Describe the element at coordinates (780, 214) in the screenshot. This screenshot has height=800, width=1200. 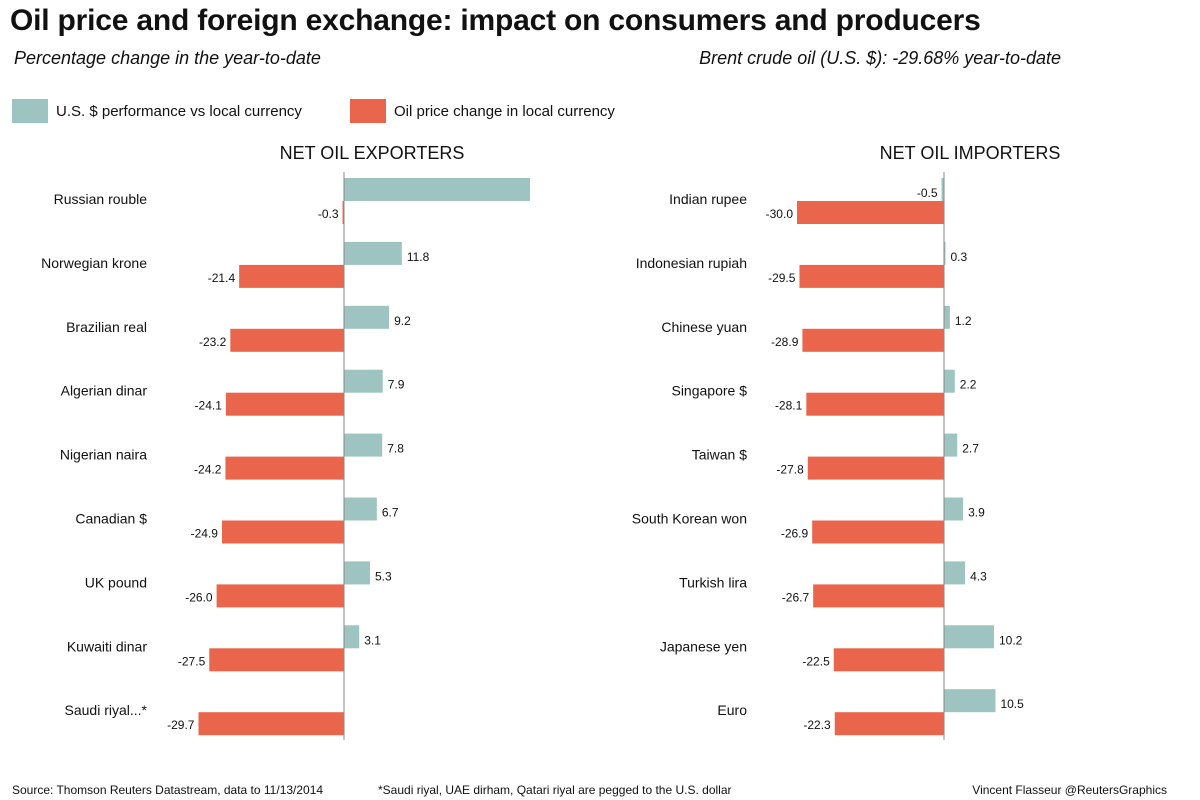
I see `data-label-oil: -30.0` at that location.